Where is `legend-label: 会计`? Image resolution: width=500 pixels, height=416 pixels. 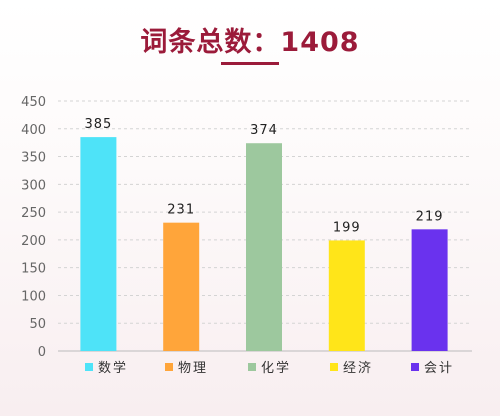 legend-label: 会计 is located at coordinates (439, 368).